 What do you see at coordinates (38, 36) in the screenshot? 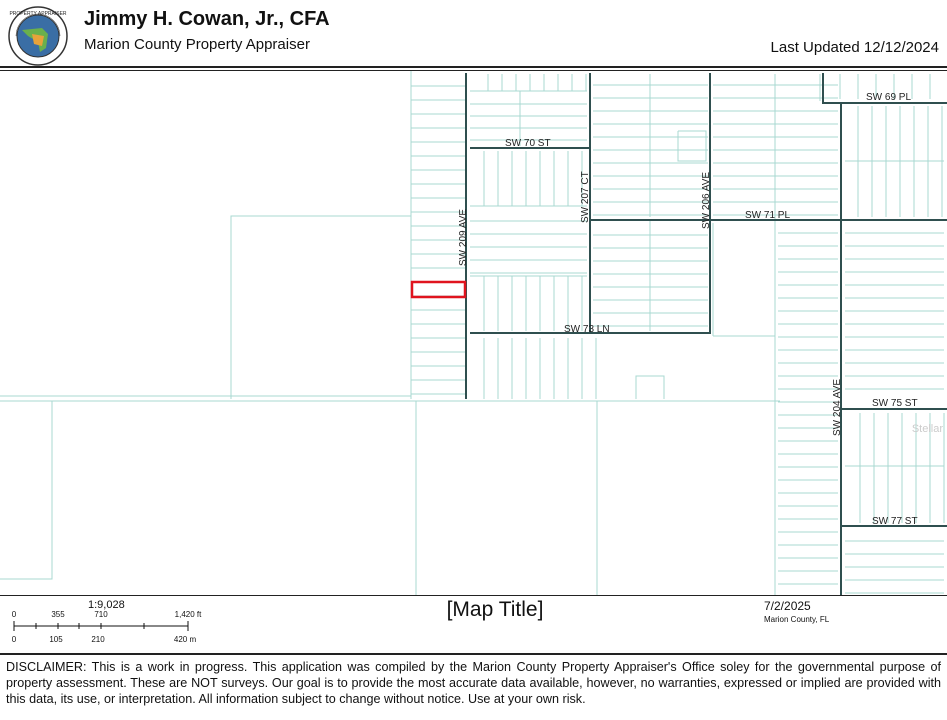
I see `county-seal-icon: PROPERTY APPRAISER` at bounding box center [38, 36].